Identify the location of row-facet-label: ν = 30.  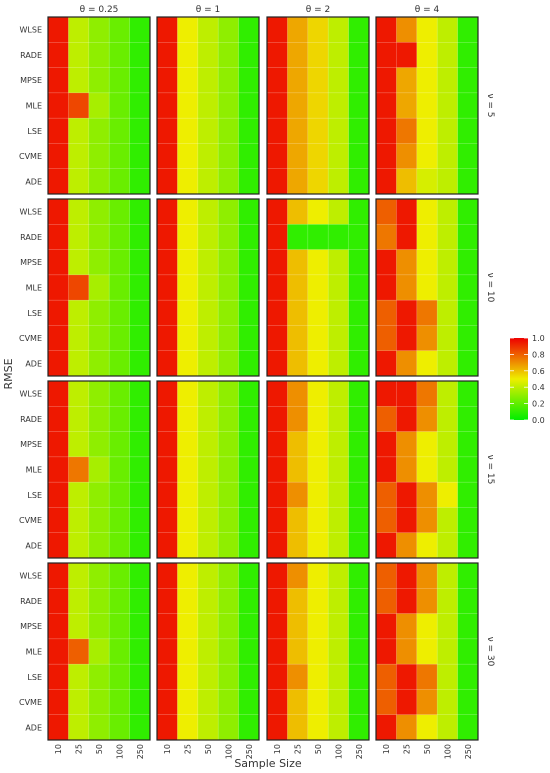
(490, 652).